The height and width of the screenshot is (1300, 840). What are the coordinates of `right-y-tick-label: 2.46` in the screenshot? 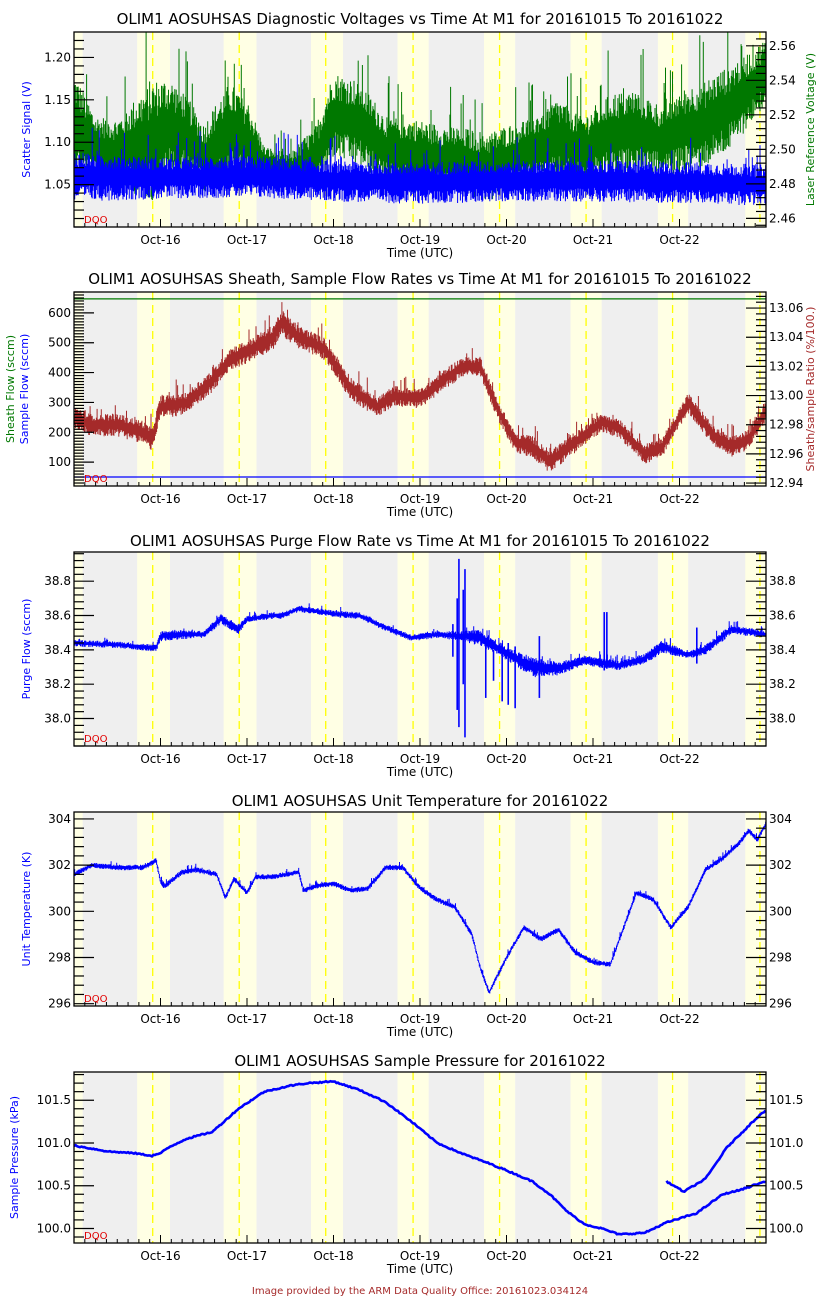 It's located at (782, 218).